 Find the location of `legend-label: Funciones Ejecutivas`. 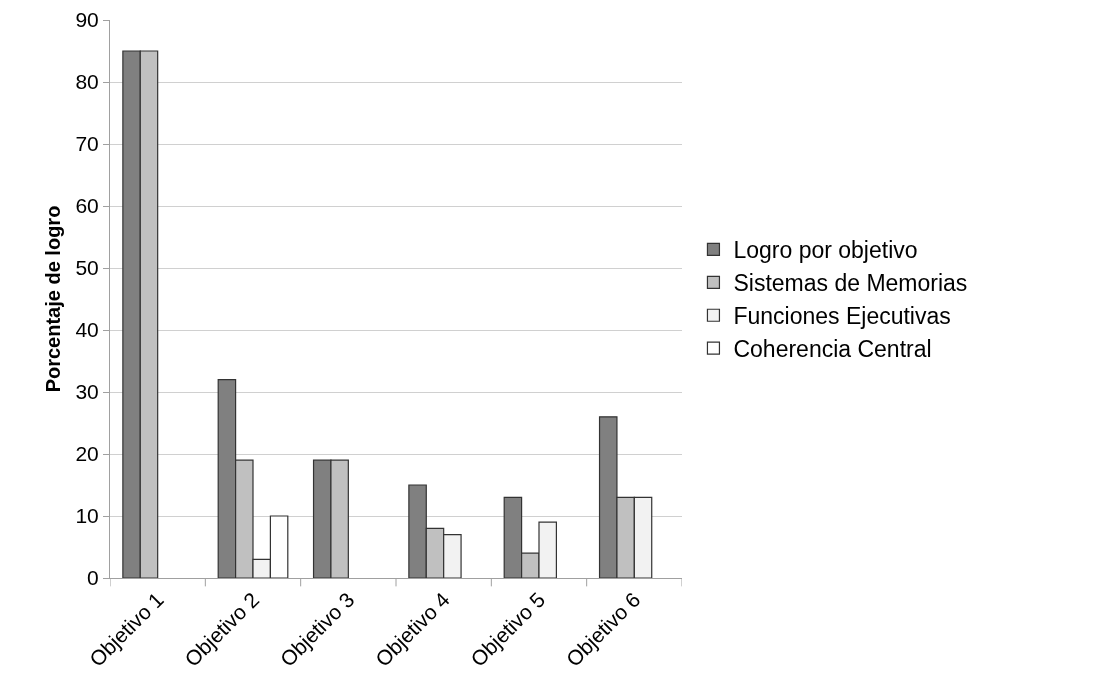

legend-label: Funciones Ejecutivas is located at coordinates (842, 316).